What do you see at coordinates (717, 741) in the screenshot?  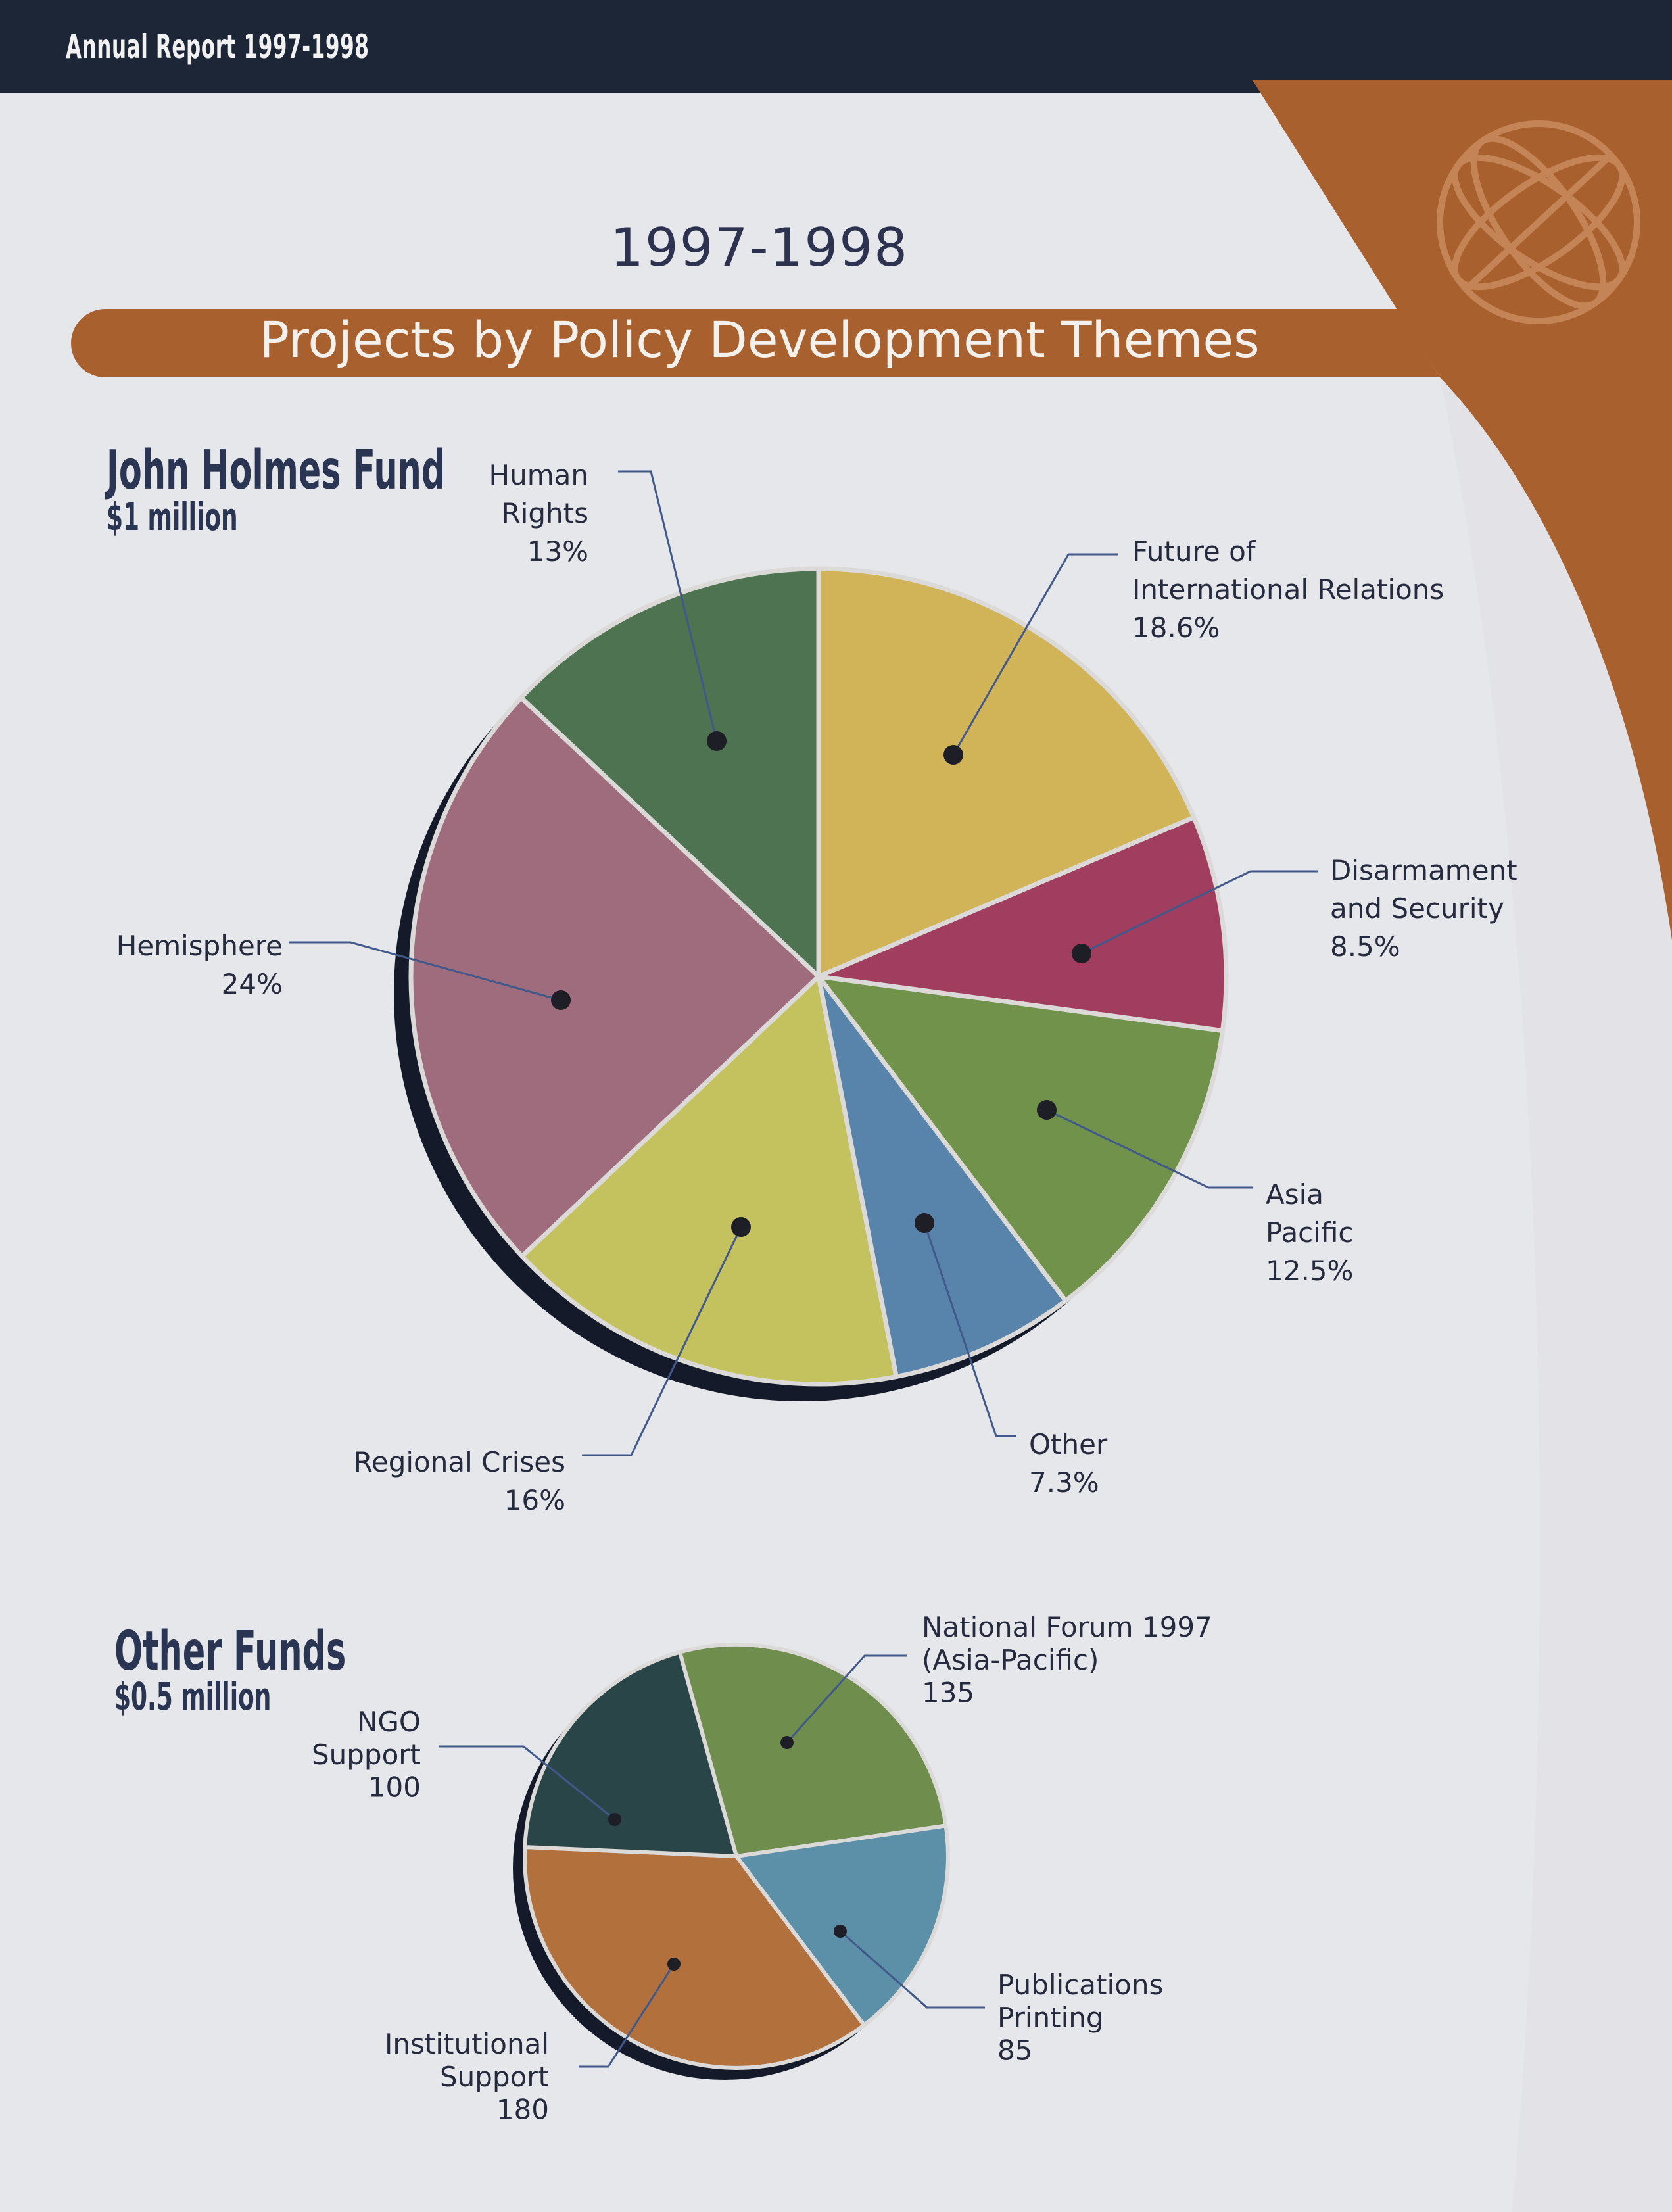 I see `label-dot-human-rights` at bounding box center [717, 741].